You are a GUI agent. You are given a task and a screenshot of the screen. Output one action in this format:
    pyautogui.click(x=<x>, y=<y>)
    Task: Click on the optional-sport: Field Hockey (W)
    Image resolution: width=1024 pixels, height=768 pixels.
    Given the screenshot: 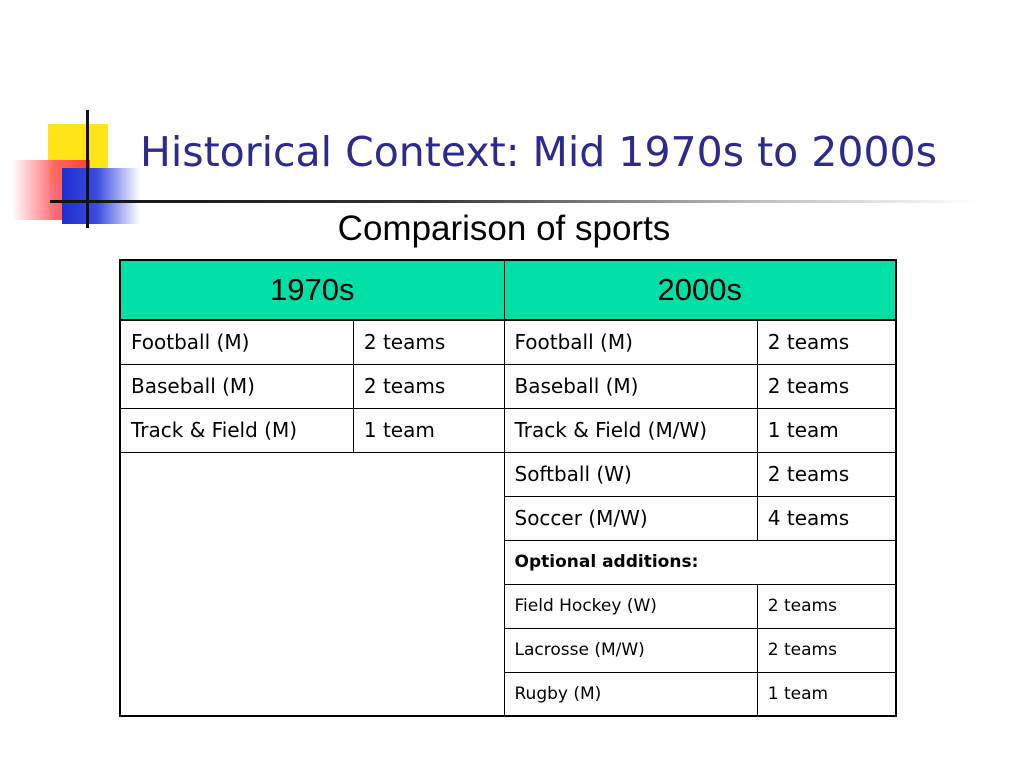 What is the action you would take?
    pyautogui.click(x=630, y=606)
    